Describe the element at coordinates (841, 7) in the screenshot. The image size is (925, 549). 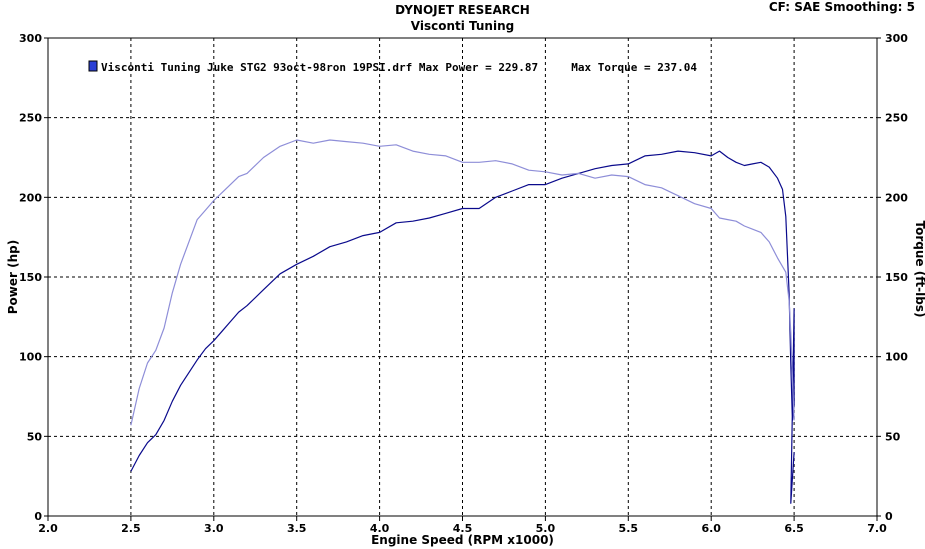
I see `correction-settings: CF: SAE Smoothing: 5` at that location.